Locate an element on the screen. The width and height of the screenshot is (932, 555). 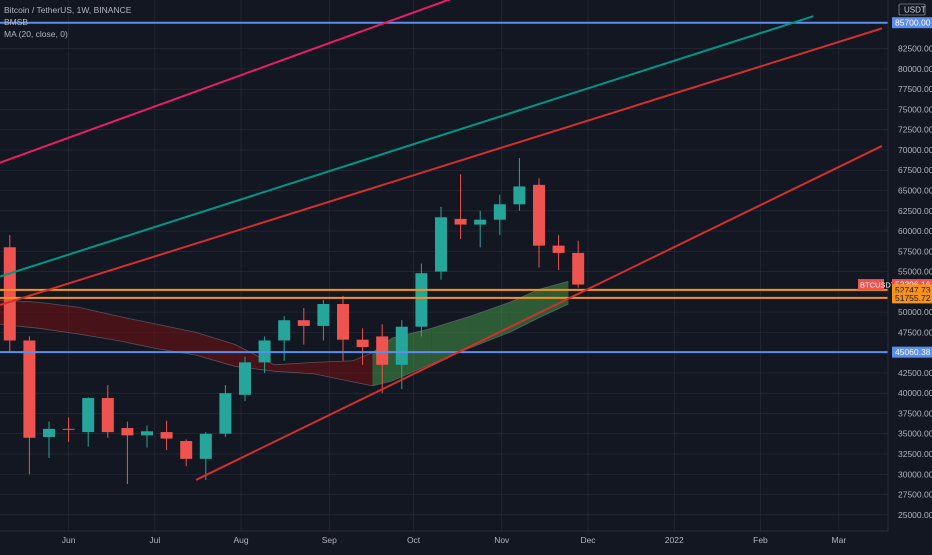
level-price-tag: 52747.73 is located at coordinates (913, 290).